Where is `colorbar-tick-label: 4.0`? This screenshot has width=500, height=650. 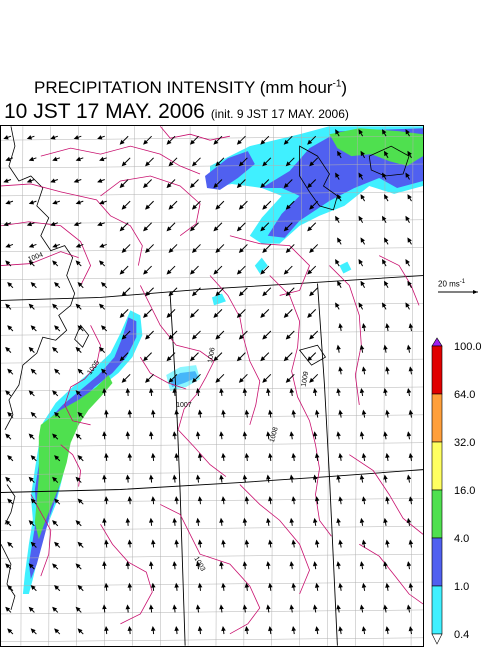 colorbar-tick-label: 4.0 is located at coordinates (461, 539).